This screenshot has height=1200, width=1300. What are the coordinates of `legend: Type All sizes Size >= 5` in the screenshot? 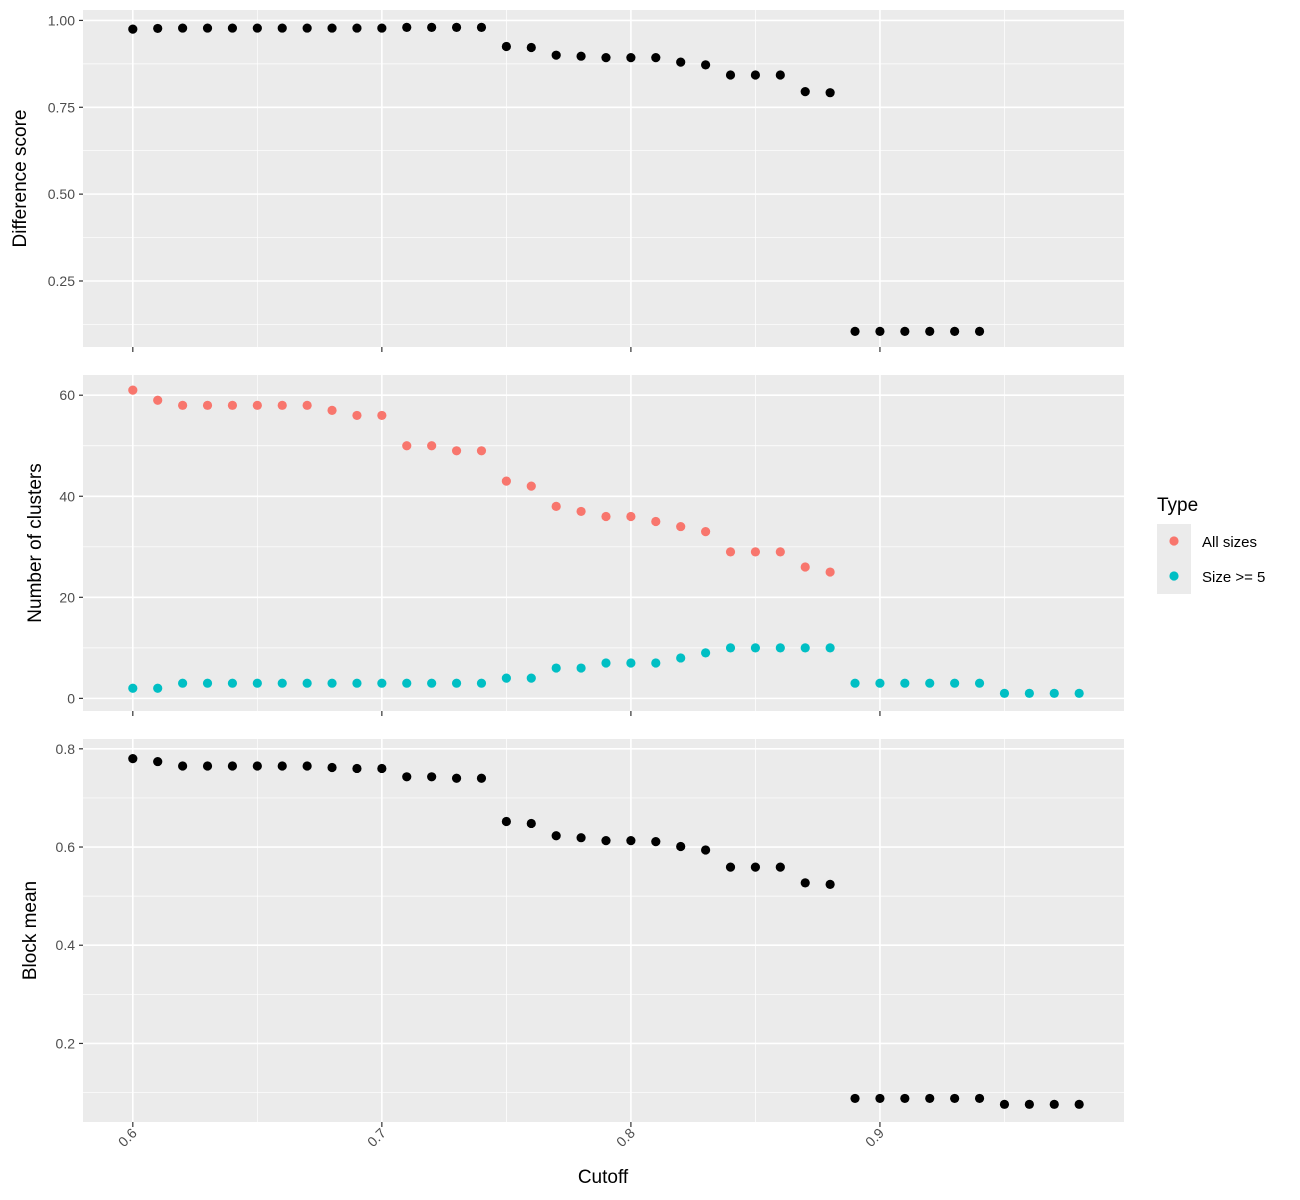 It's located at (1211, 544).